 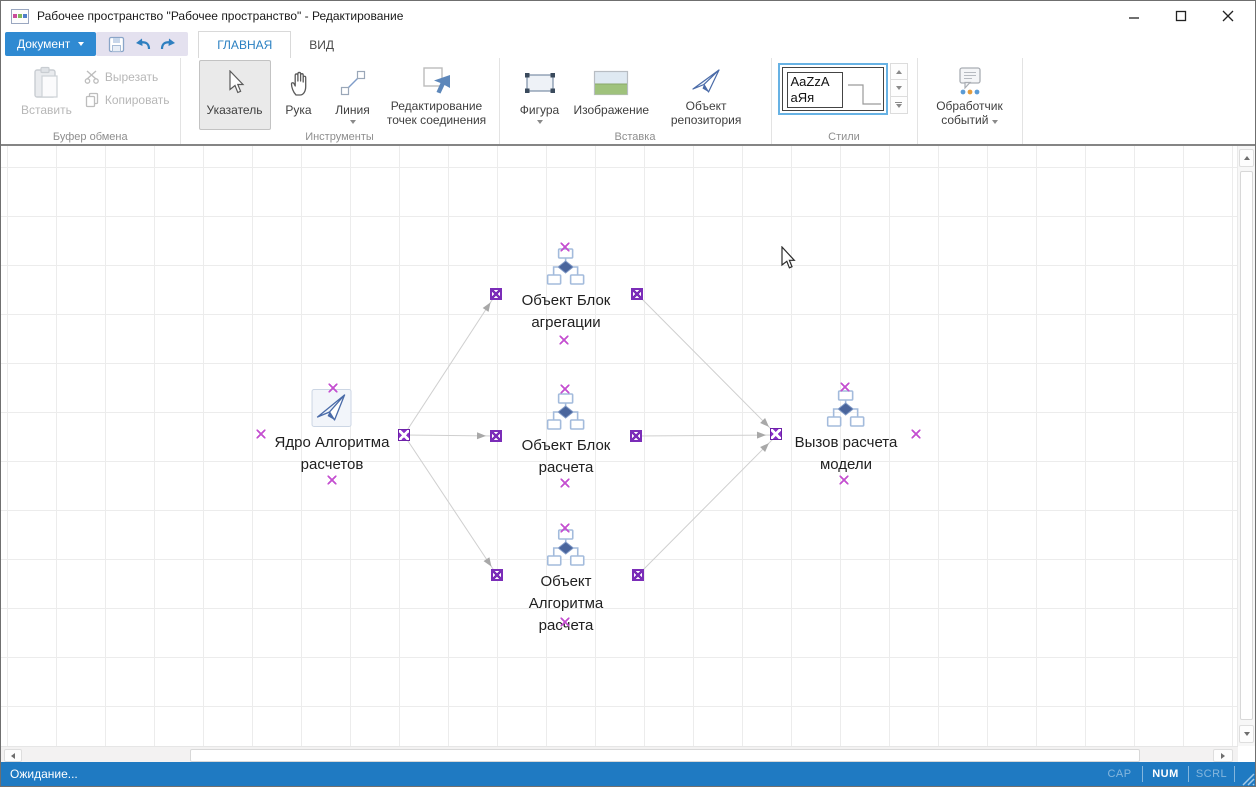 What do you see at coordinates (332, 432) in the screenshot?
I see `diagram-node-core: Ядро Алгоритма расчетов` at bounding box center [332, 432].